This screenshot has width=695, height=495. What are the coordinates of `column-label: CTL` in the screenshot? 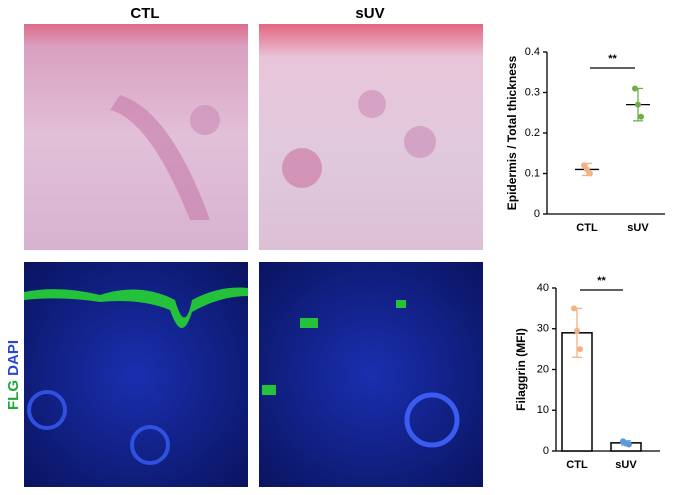 It's located at (144, 13).